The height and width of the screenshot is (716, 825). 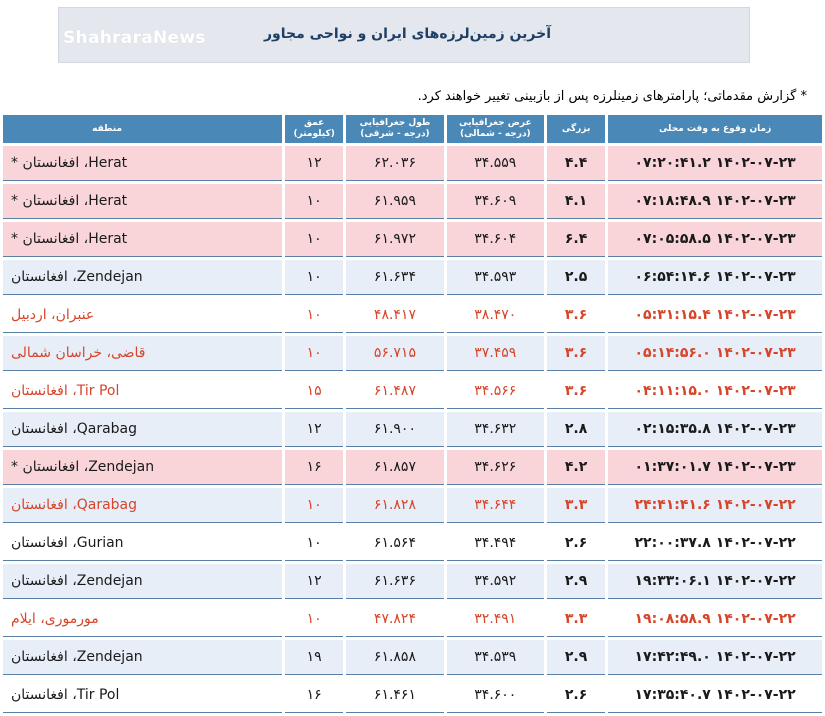 I want to click on latitude-cell: ۳۷.۴۵۹, so click(x=495, y=353).